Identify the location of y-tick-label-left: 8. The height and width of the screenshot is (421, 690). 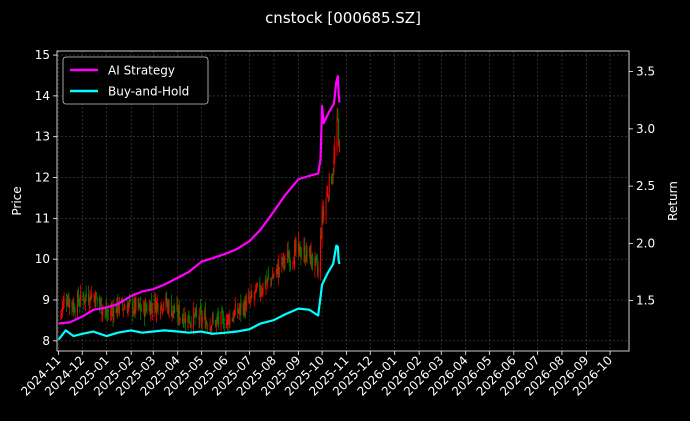
(46, 341).